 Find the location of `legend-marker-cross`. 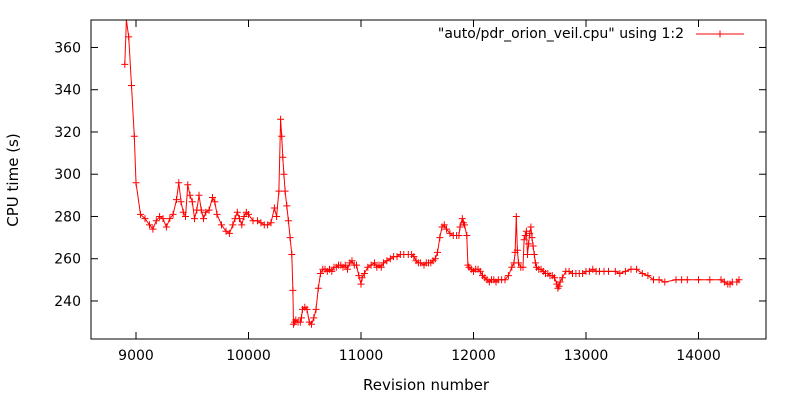

legend-marker-cross is located at coordinates (720, 34).